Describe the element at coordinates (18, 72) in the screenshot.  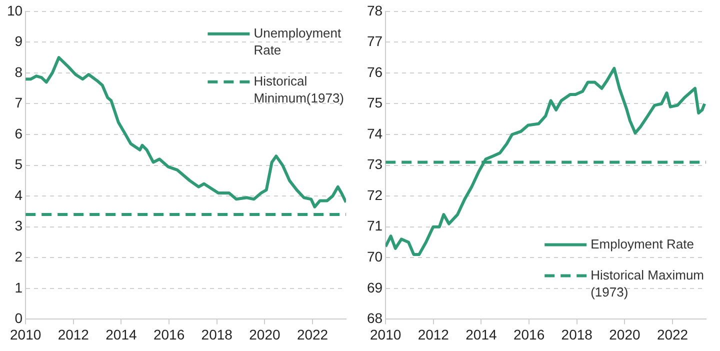
I see `y-tick-label: 8` at that location.